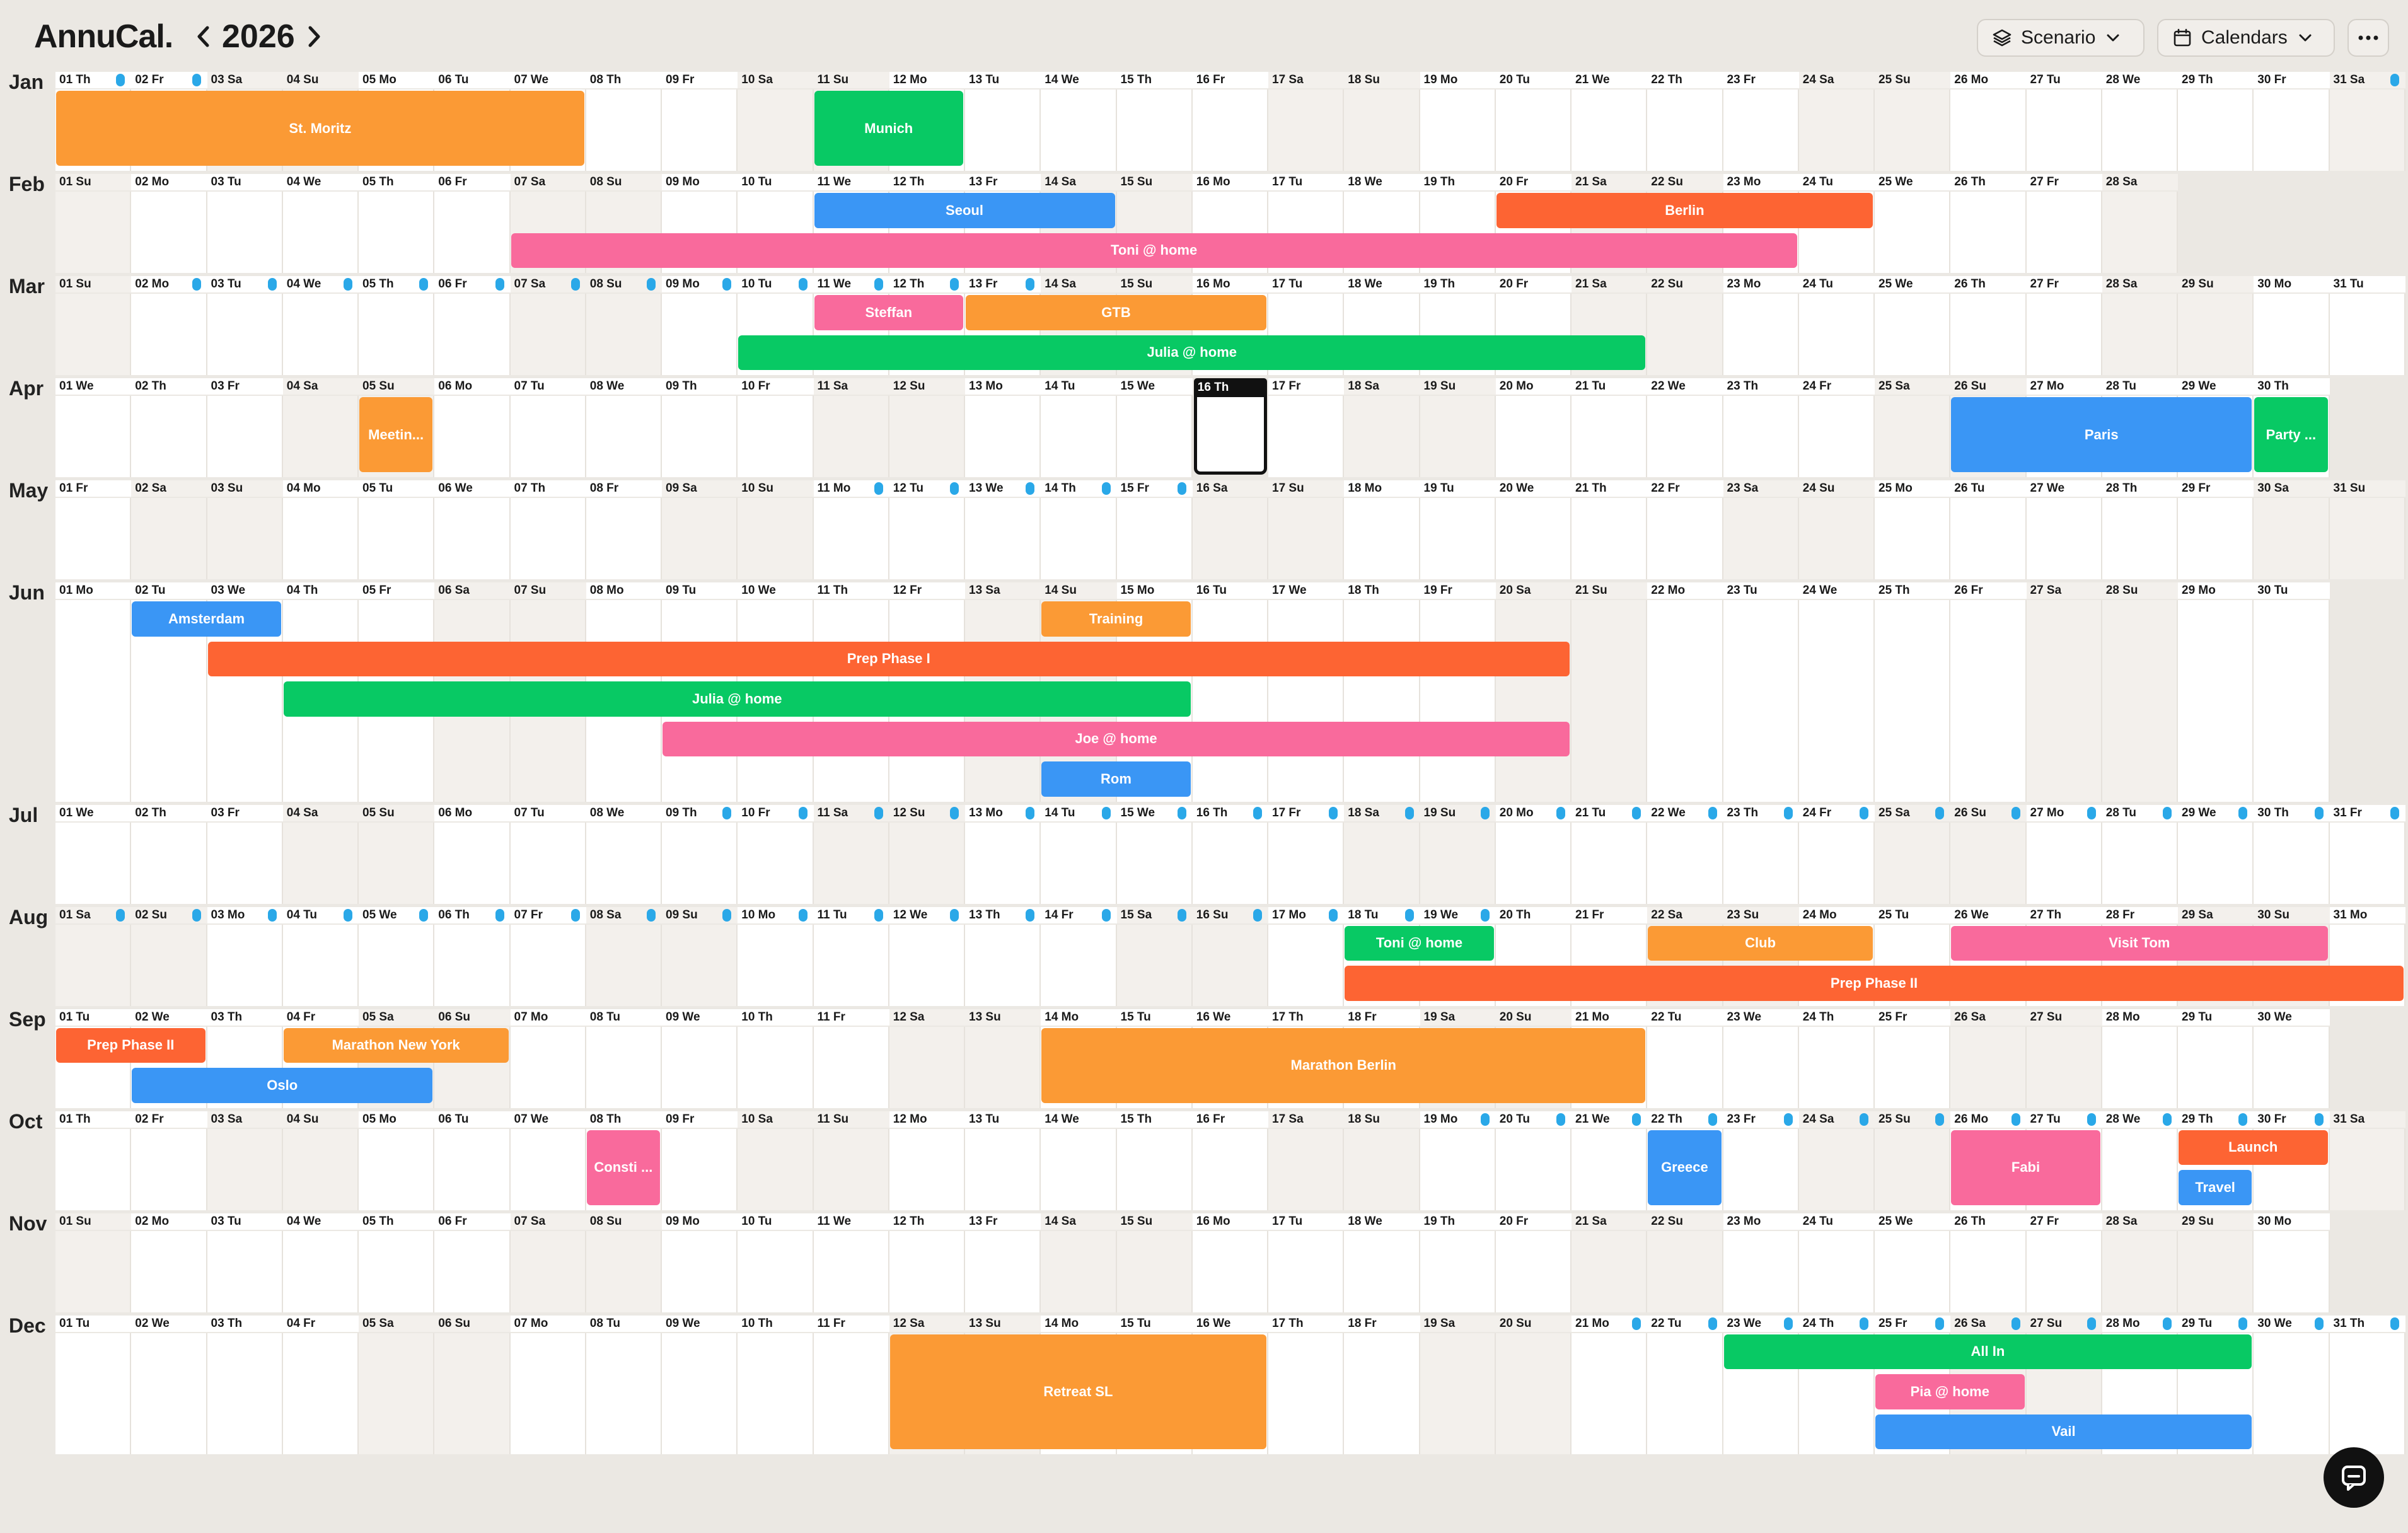  Describe the element at coordinates (206, 619) in the screenshot. I see `event-bar: Amsterdam` at that location.